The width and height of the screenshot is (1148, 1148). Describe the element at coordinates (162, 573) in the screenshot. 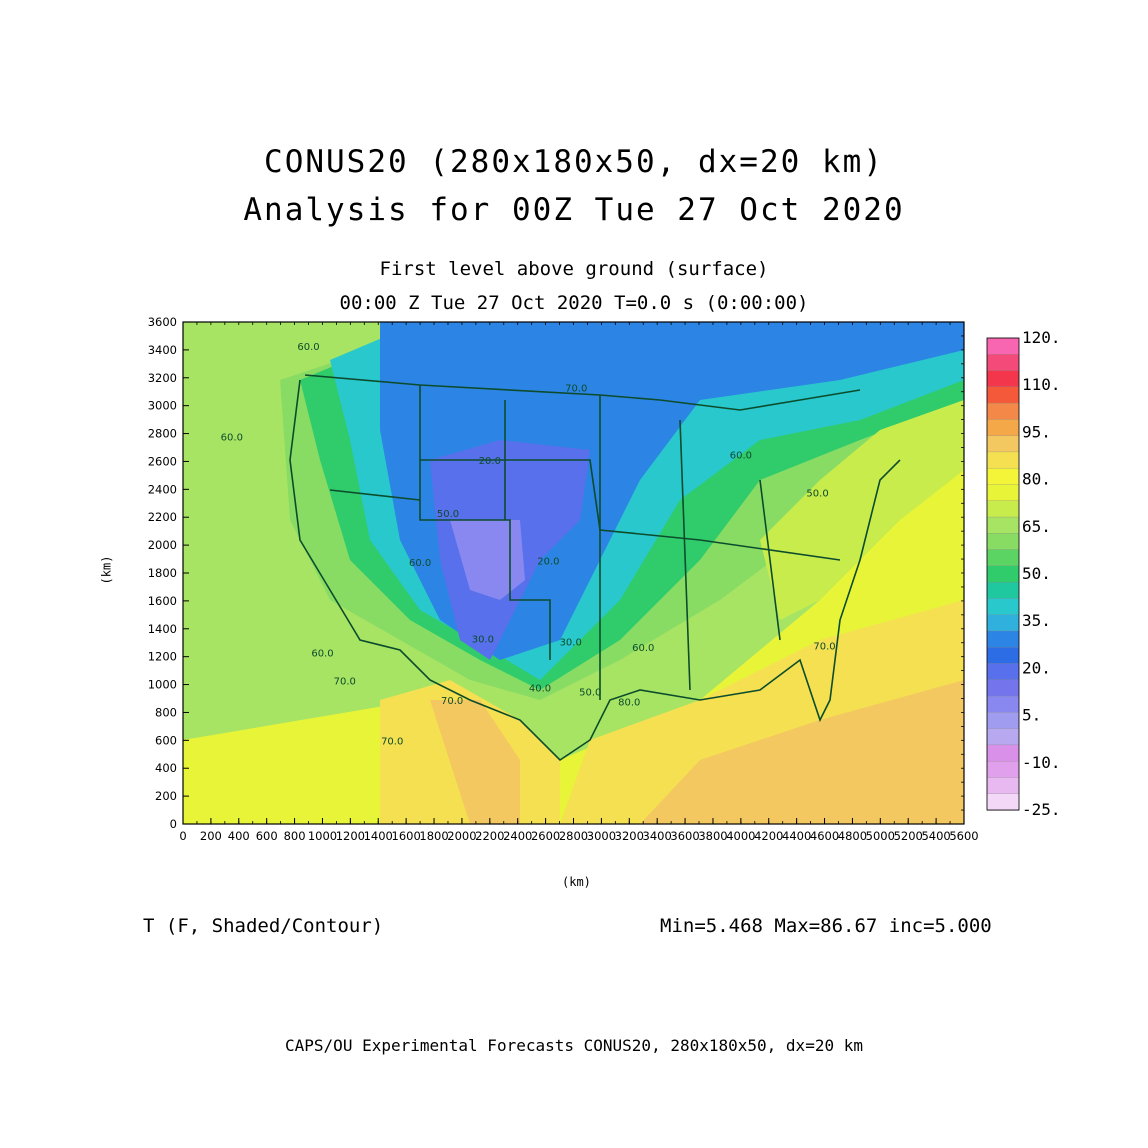

I see `y-tick-label: 1800` at that location.